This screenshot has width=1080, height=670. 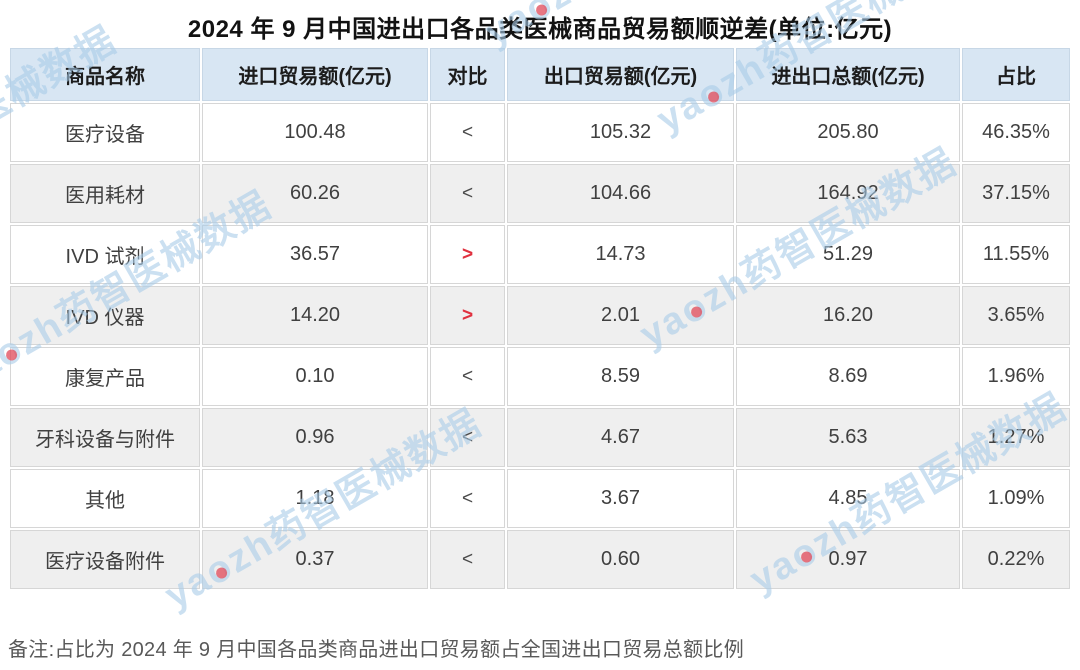 What do you see at coordinates (620, 498) in the screenshot?
I see `export-value-cell: 3.67` at bounding box center [620, 498].